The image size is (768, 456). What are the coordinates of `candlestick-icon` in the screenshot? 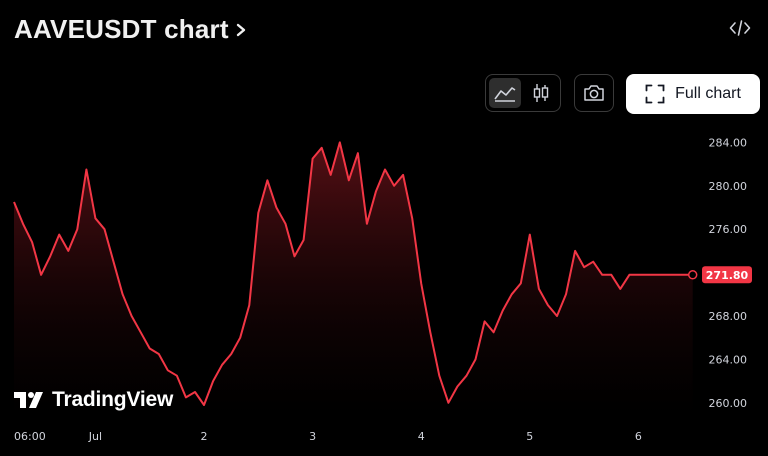 It's located at (541, 93).